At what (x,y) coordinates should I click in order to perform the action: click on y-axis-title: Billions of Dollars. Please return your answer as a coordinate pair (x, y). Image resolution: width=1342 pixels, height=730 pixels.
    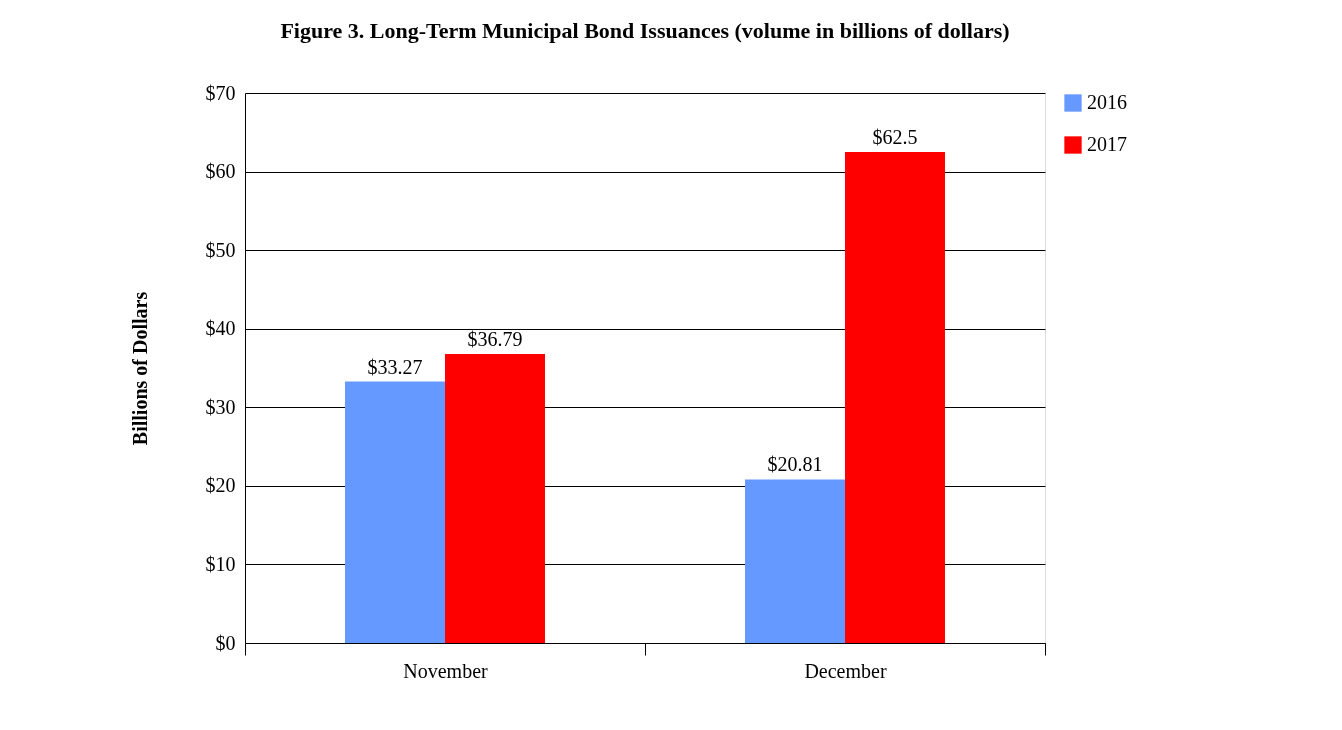
    Looking at the image, I should click on (139, 368).